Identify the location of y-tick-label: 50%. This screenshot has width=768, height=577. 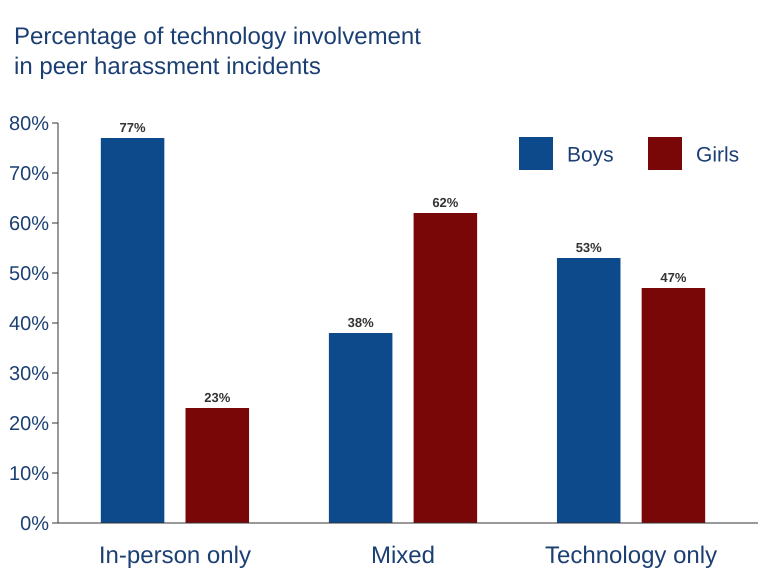
(29, 274).